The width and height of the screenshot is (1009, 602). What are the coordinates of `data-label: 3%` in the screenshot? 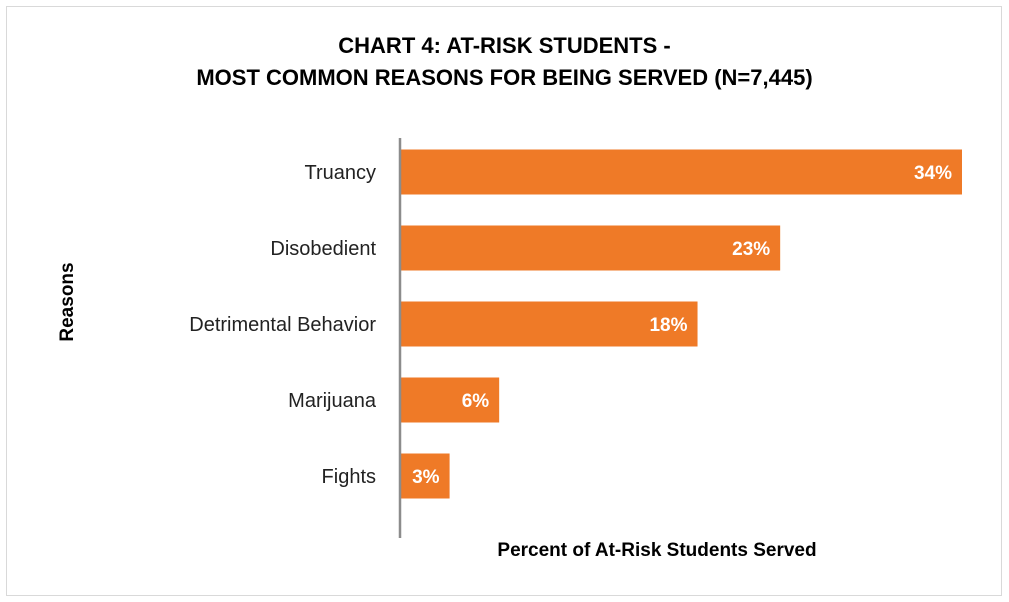 It's located at (426, 477).